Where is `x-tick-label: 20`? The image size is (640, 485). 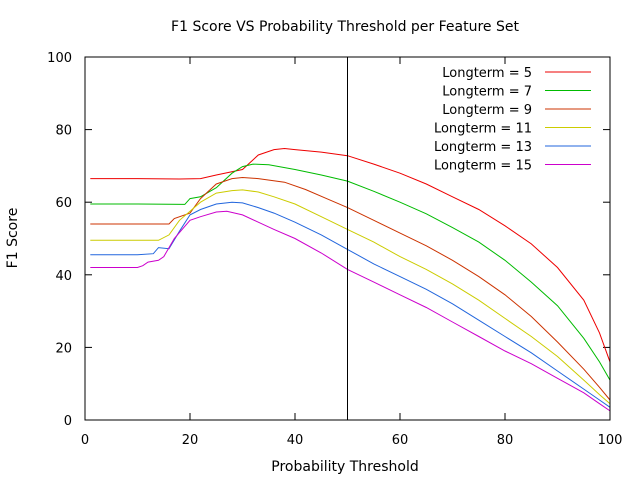 x-tick-label: 20 is located at coordinates (190, 440).